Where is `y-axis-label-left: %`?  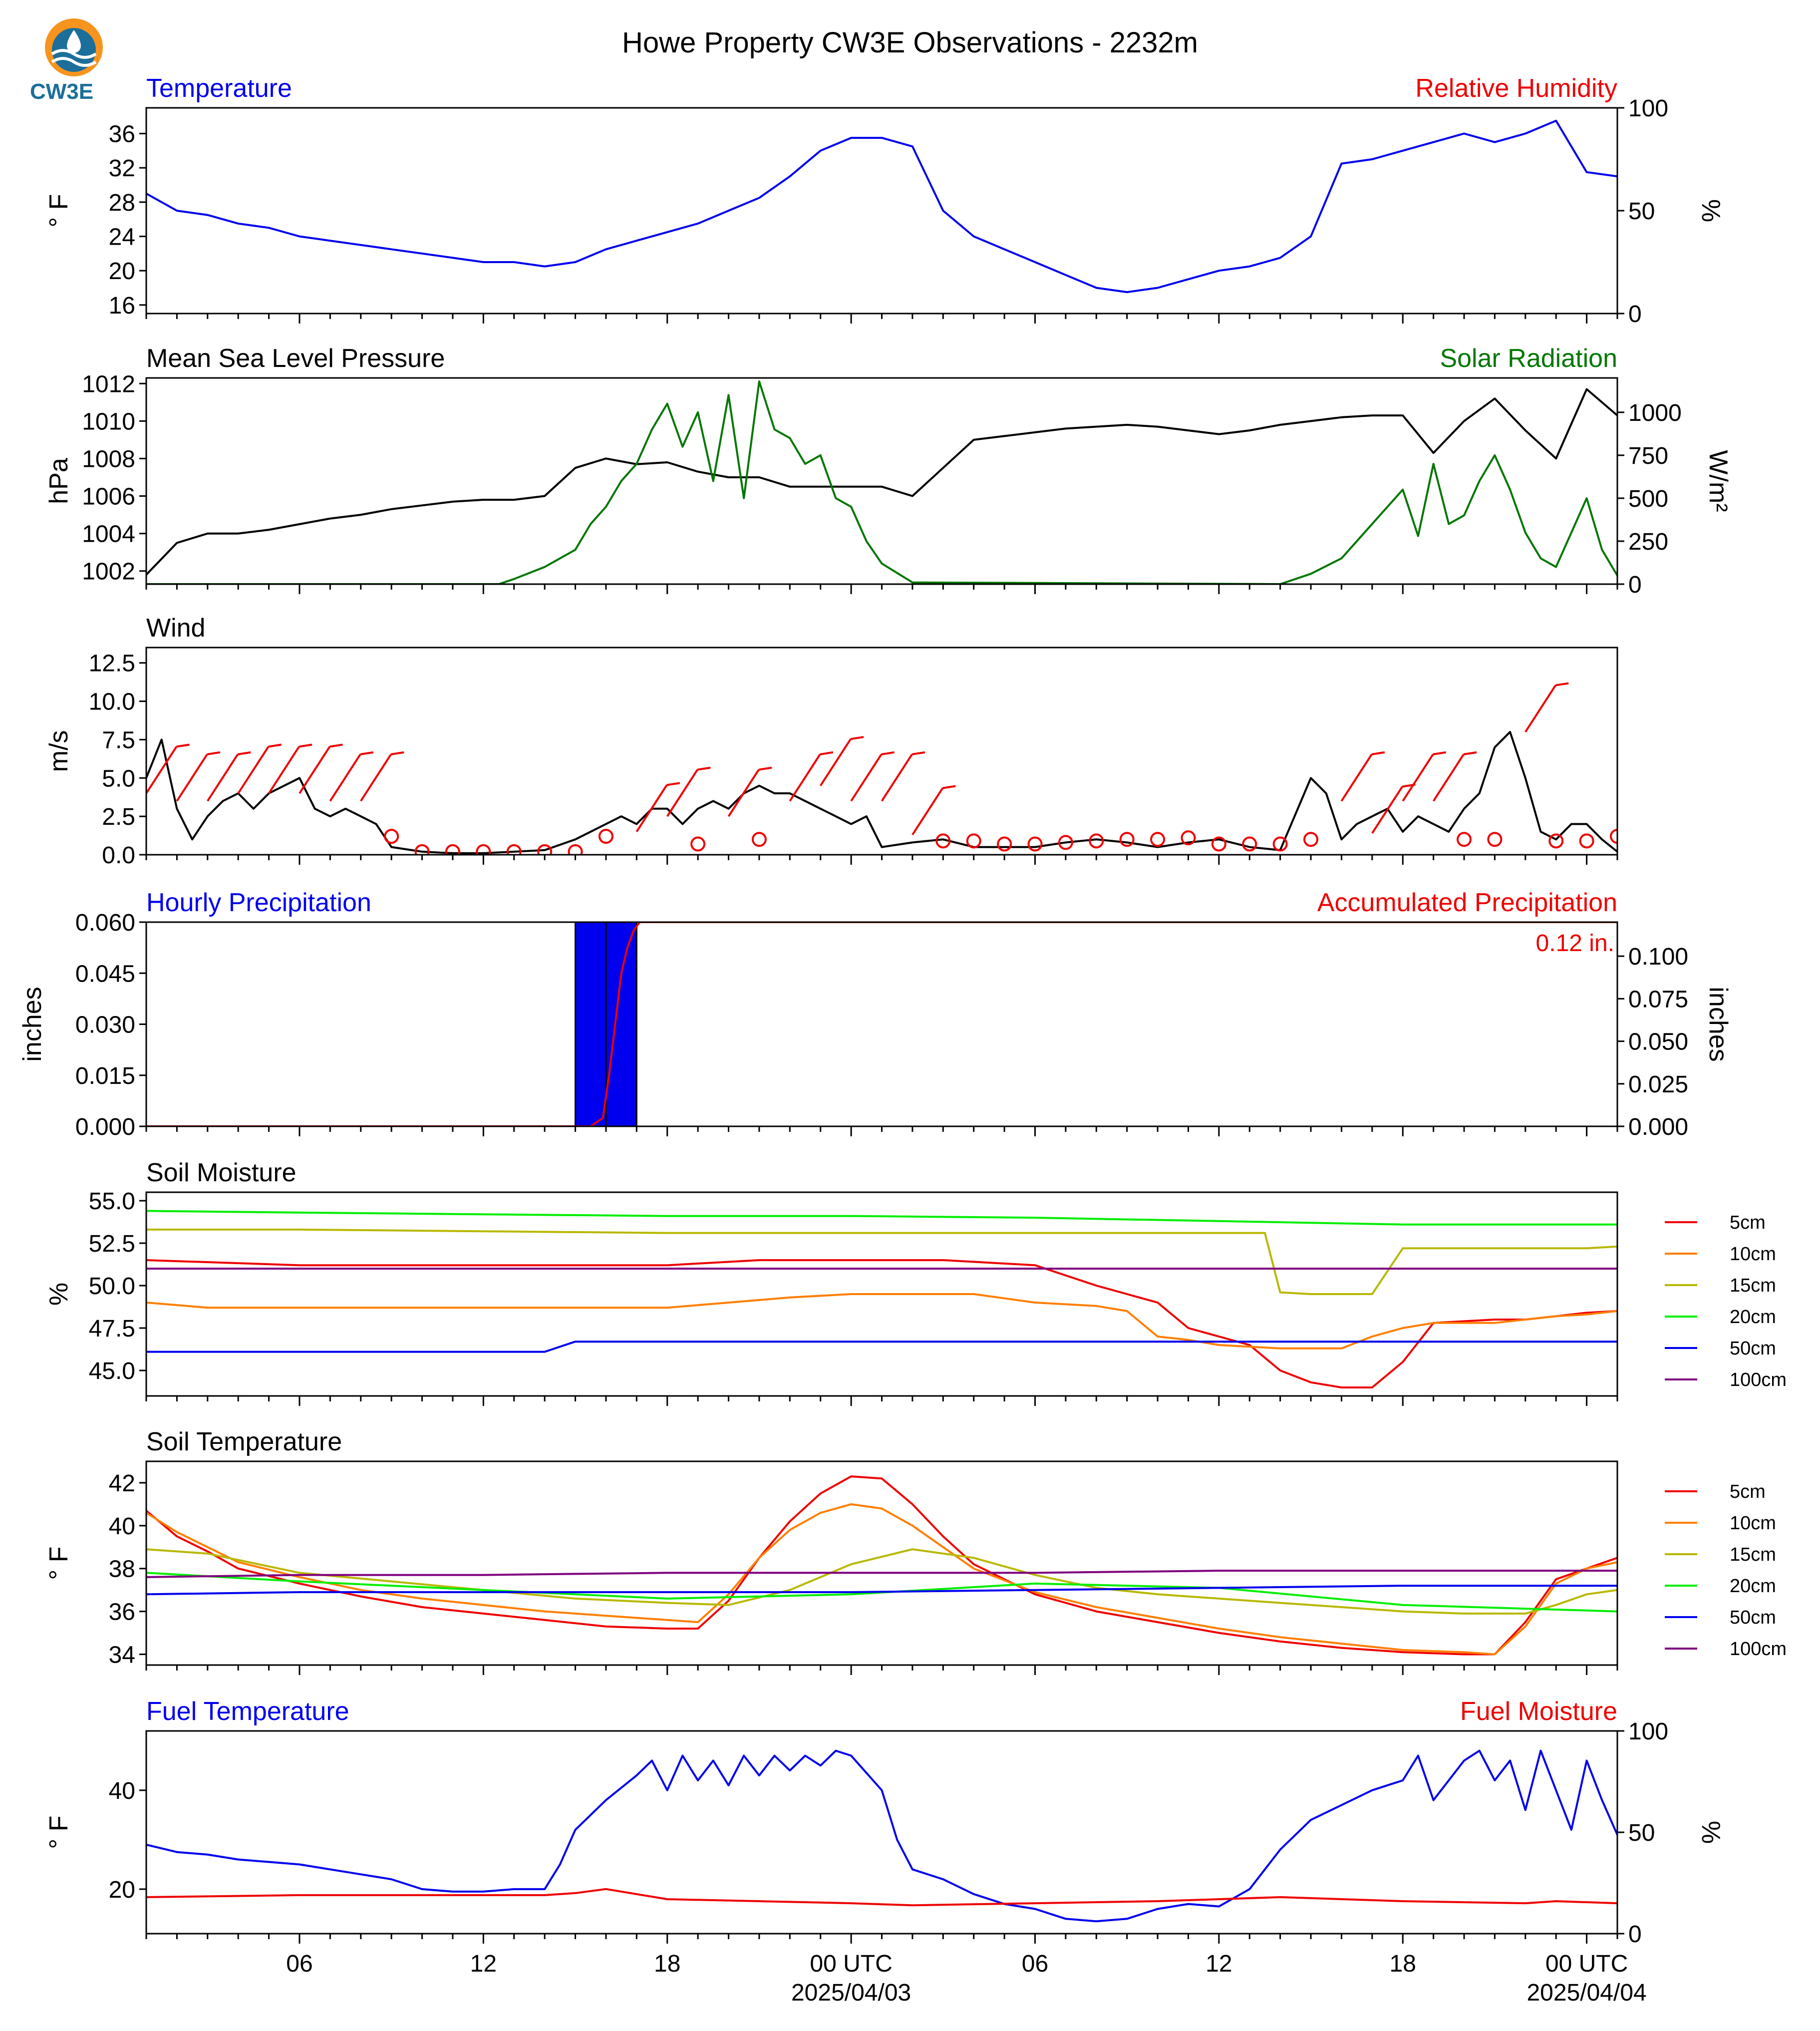 y-axis-label-left: % is located at coordinates (58, 1295).